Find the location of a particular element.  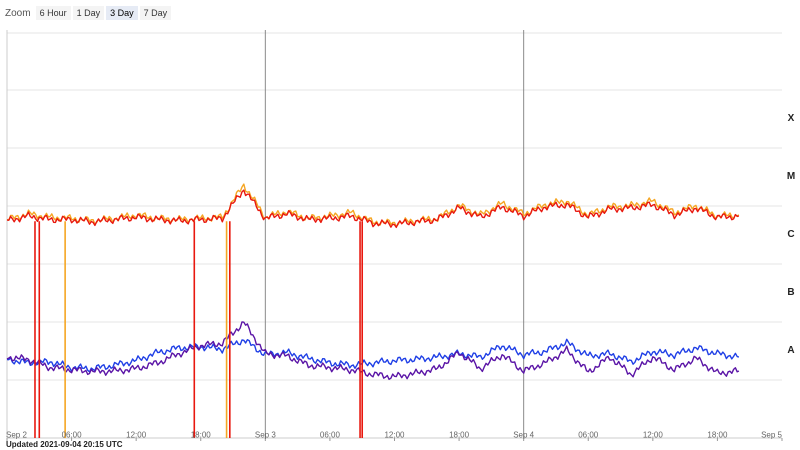

series-line-orange is located at coordinates (373, 205).